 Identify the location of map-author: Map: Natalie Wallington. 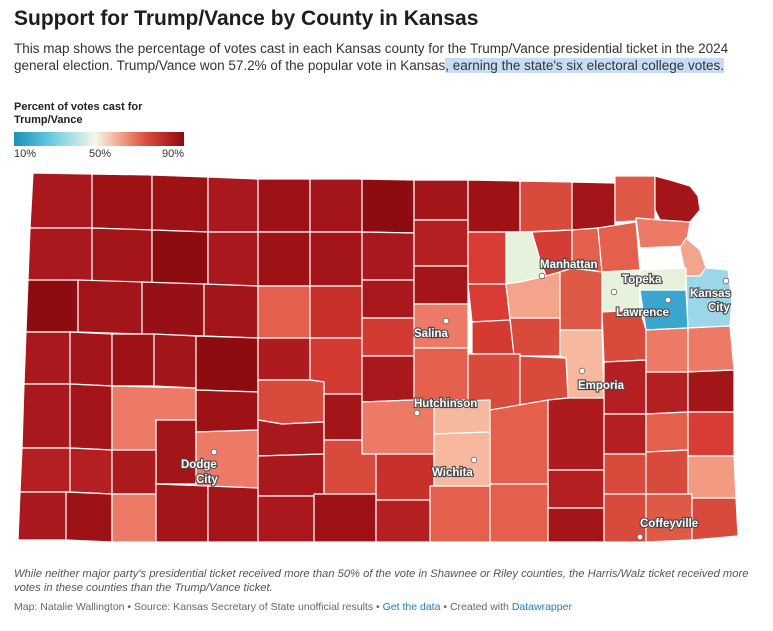
(69, 607).